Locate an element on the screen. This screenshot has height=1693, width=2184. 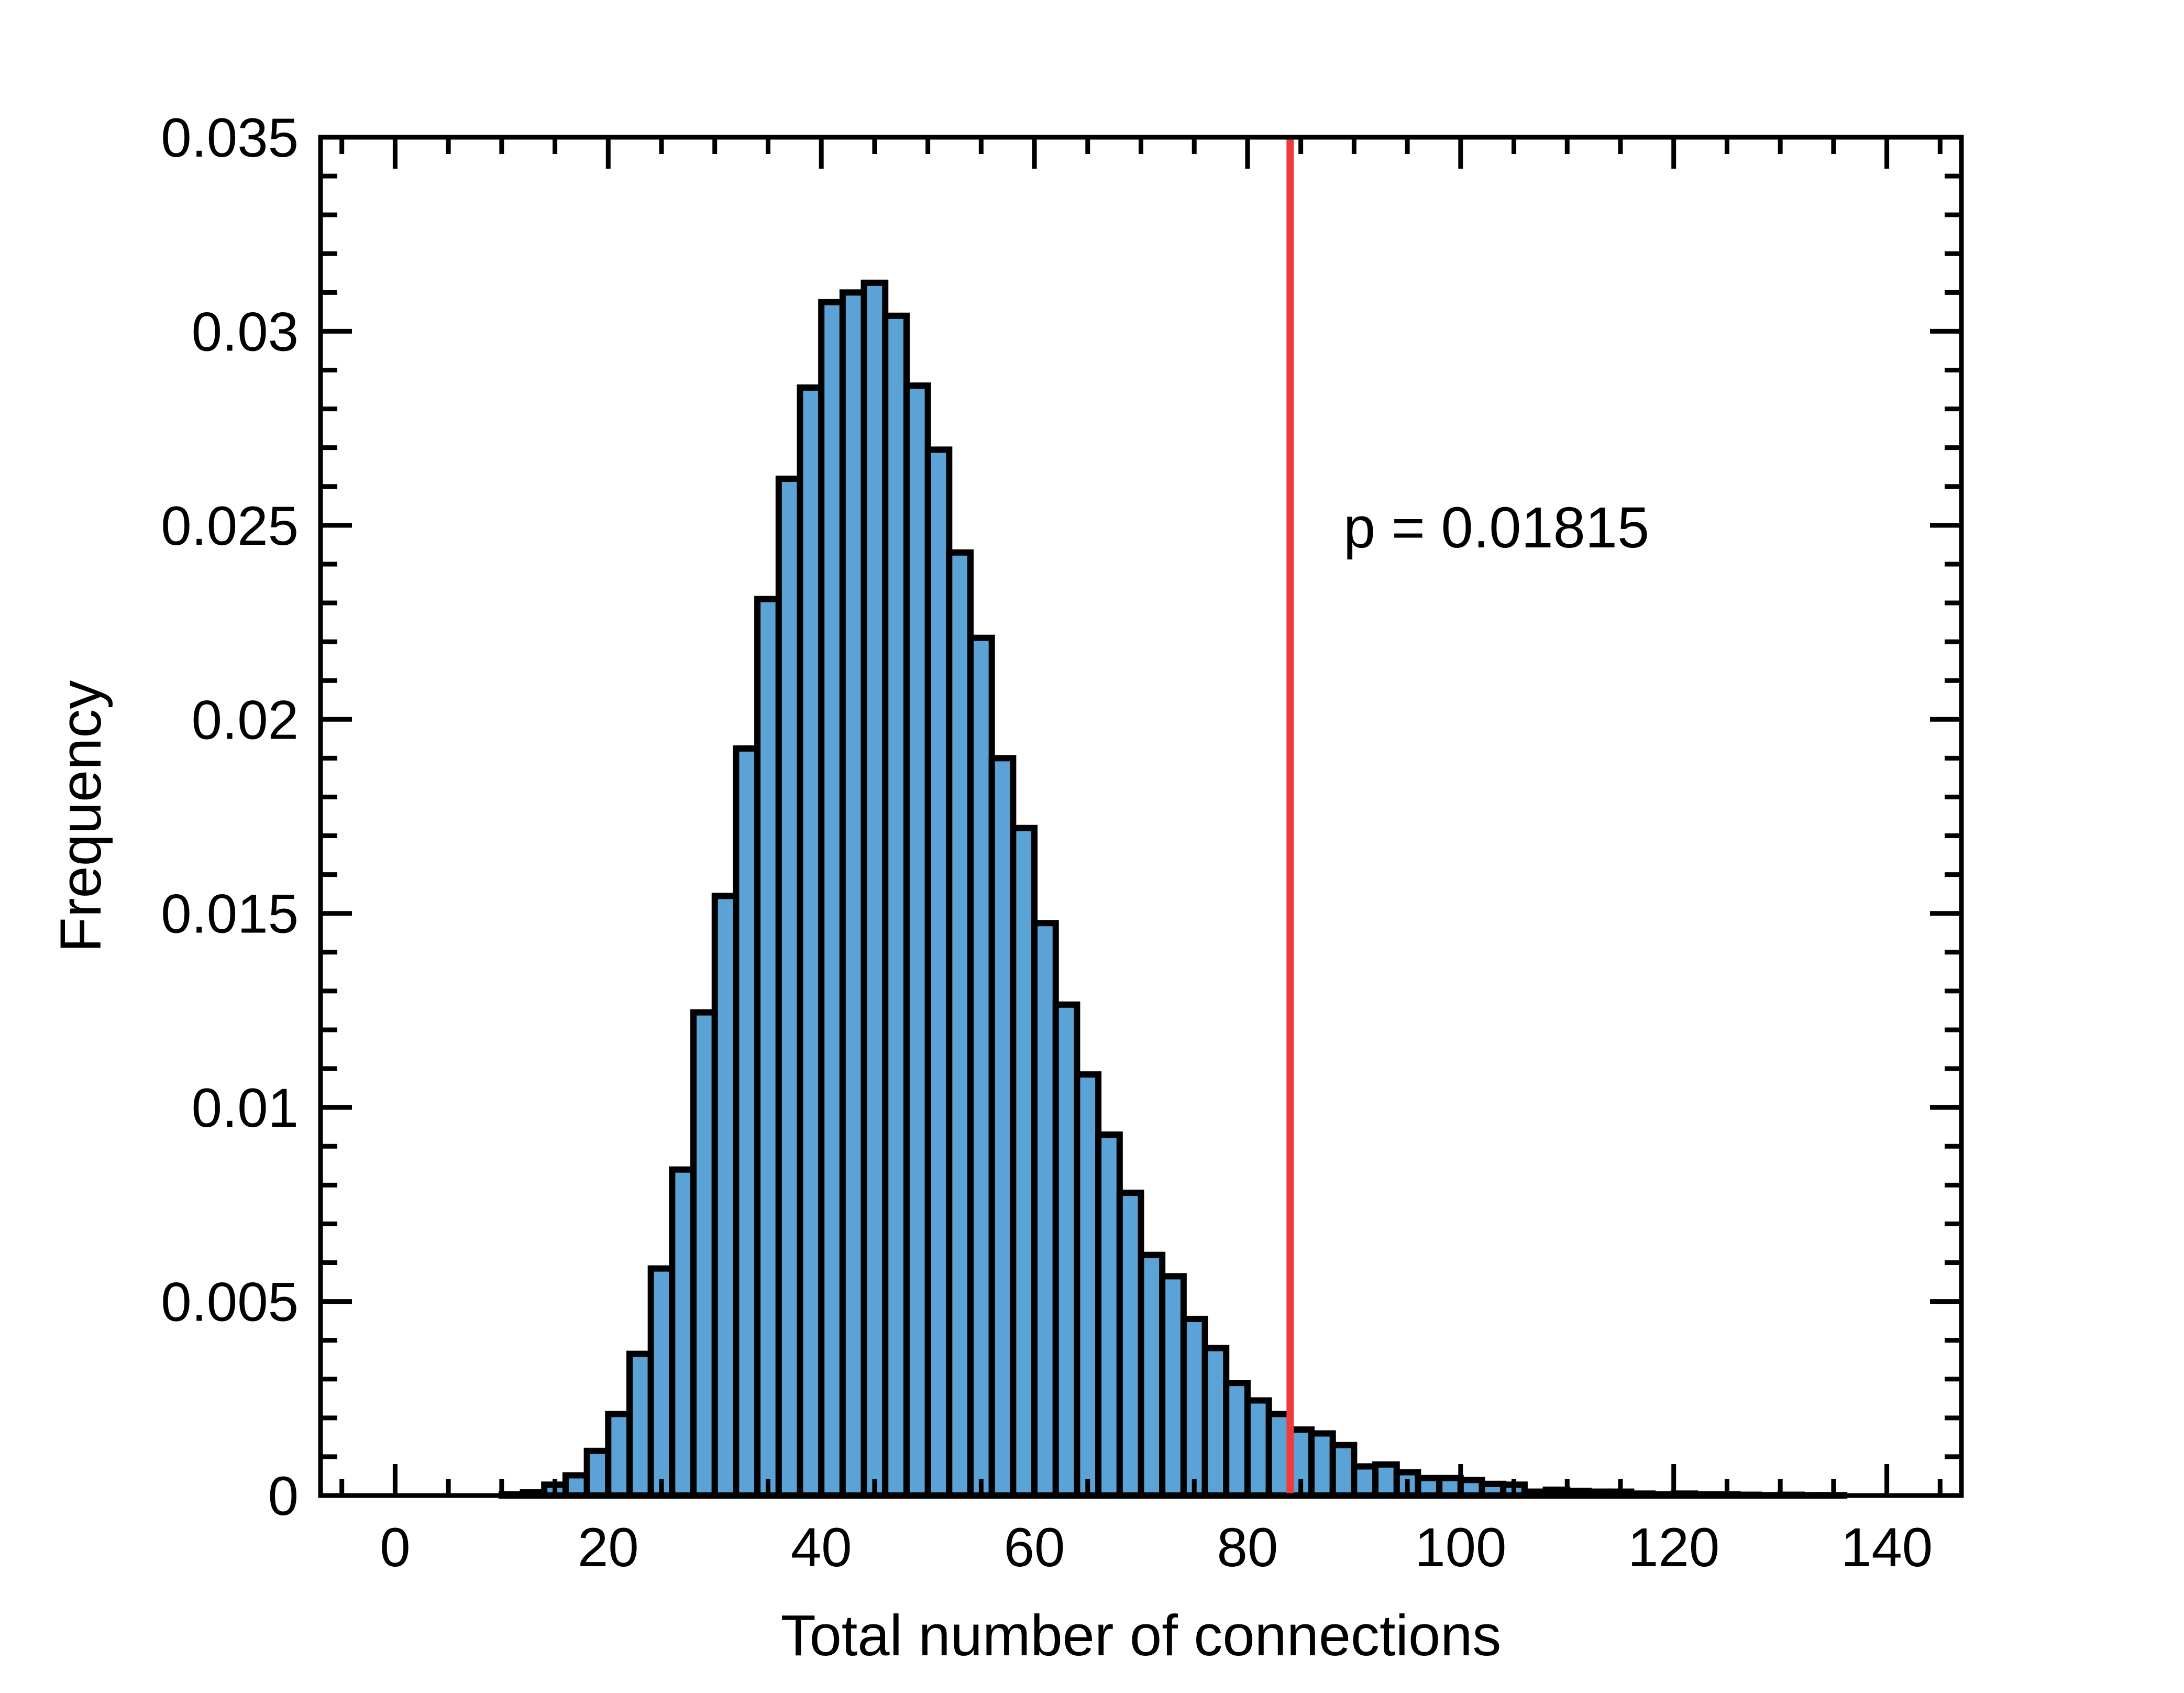
x-tick-label: 0 is located at coordinates (395, 1547).